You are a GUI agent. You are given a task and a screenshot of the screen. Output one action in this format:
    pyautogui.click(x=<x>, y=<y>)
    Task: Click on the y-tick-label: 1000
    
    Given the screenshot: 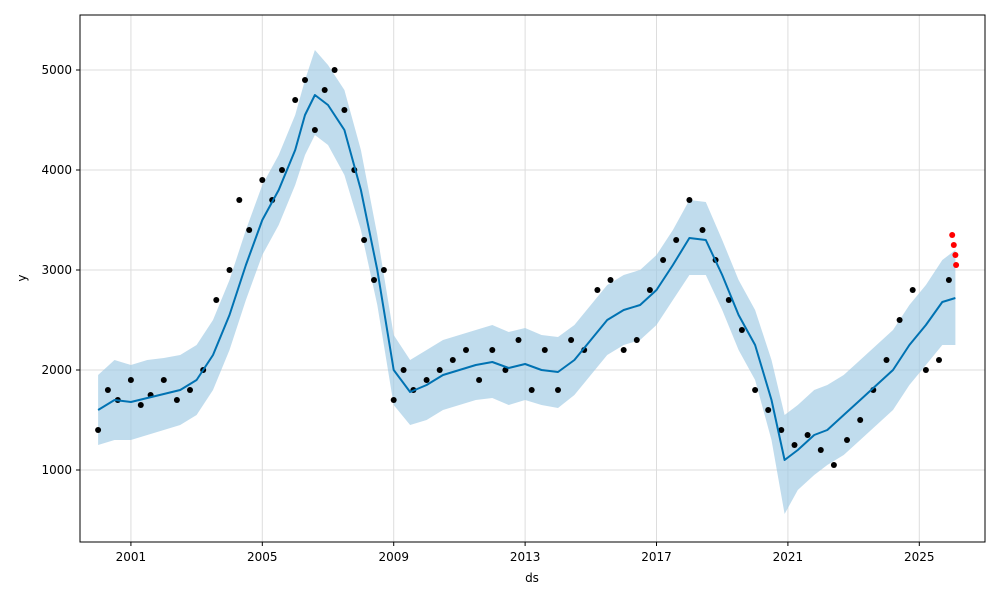 What is the action you would take?
    pyautogui.click(x=56, y=470)
    